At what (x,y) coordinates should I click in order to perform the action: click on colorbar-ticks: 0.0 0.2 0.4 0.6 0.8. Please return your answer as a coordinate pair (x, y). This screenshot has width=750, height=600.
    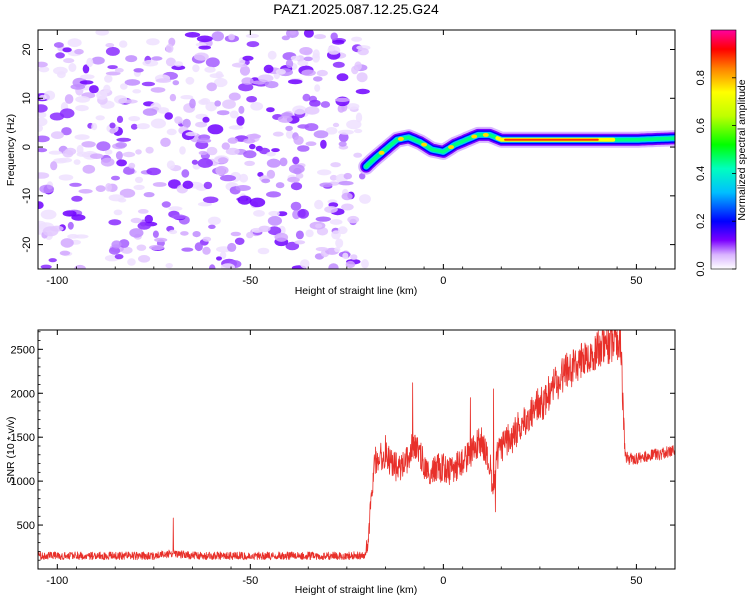
    Looking at the image, I should click on (715, 173).